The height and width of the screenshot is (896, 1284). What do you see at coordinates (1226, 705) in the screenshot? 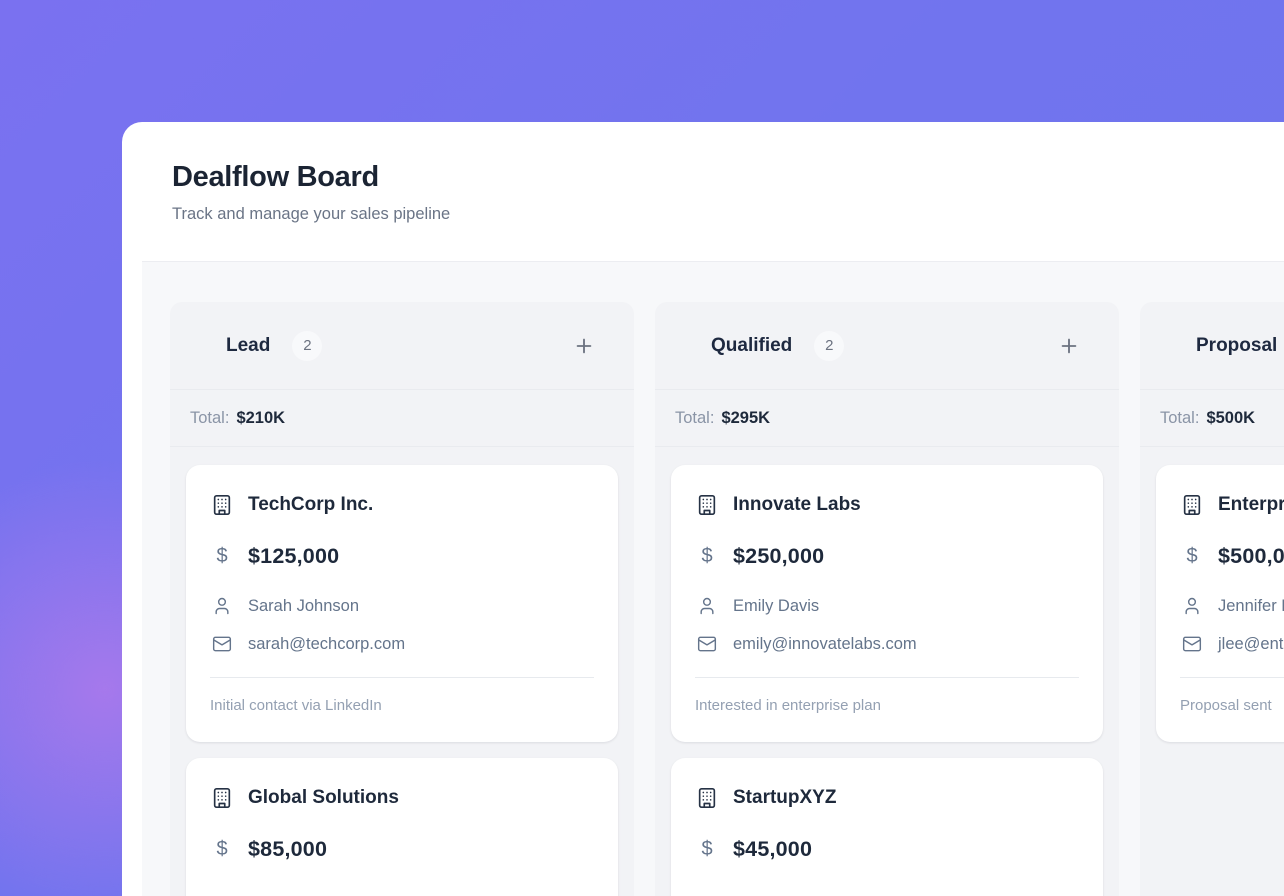
I see `deal-note: Proposal sent` at bounding box center [1226, 705].